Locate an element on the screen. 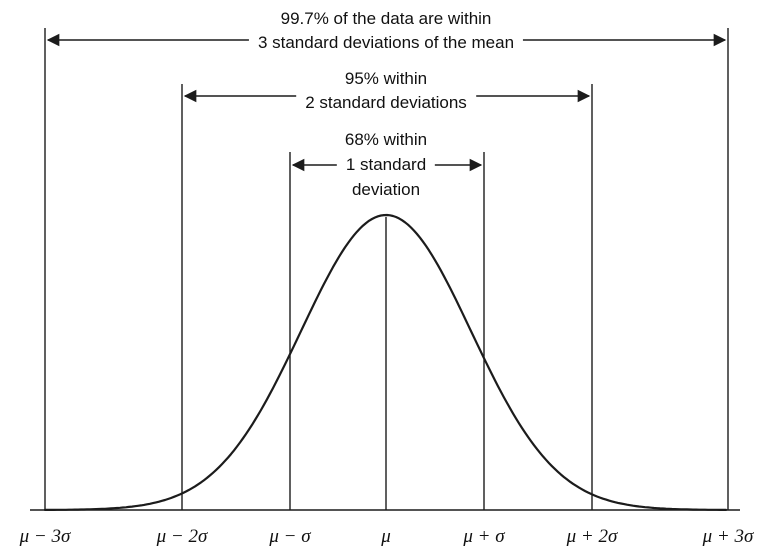 The width and height of the screenshot is (769, 558). tick-mu-plus-3sigma: μ + 3σ is located at coordinates (728, 536).